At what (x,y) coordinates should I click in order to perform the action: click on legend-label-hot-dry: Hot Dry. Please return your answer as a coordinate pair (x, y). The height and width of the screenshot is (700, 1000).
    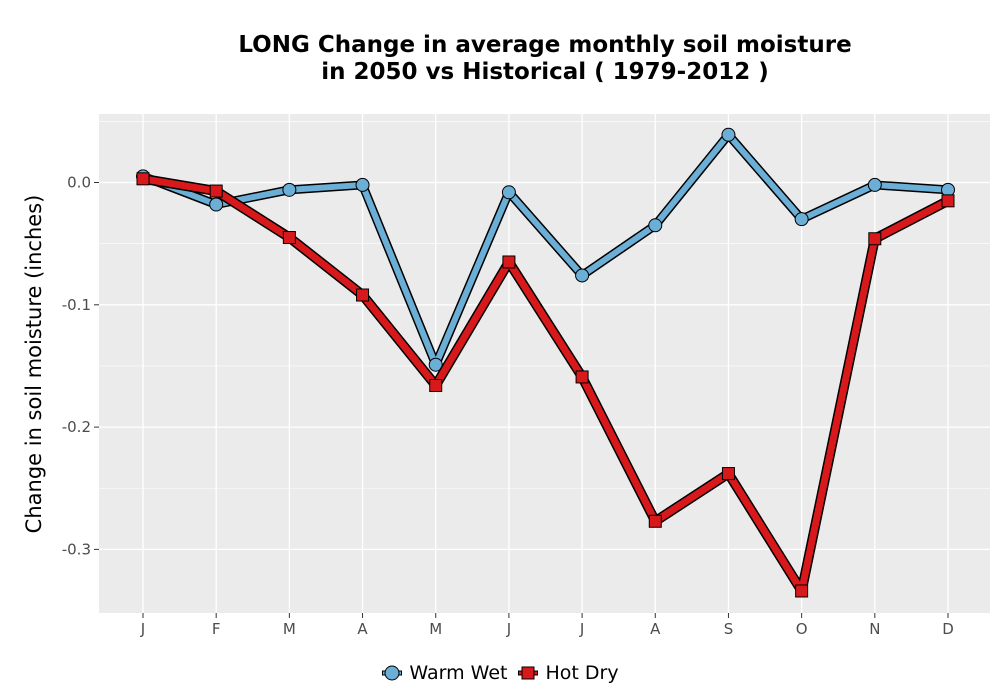
    Looking at the image, I should click on (582, 673).